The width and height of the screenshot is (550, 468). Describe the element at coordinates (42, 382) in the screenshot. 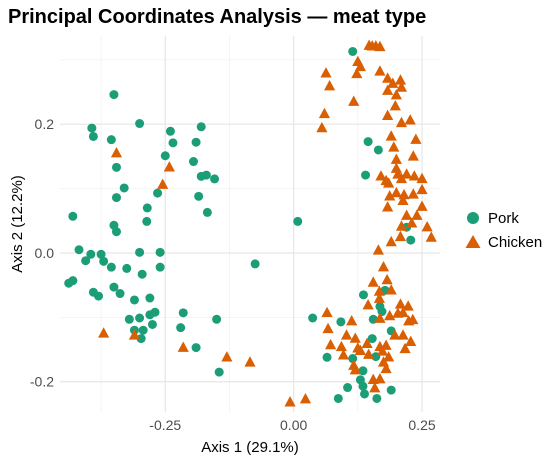

I see `y-tick-label: -0.2` at that location.